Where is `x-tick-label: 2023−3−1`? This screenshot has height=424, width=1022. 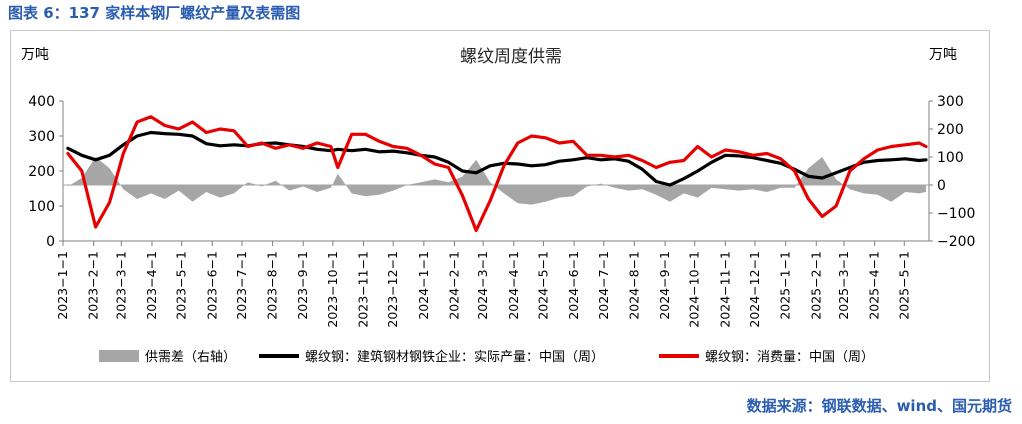 x-tick-label: 2023−3−1 is located at coordinates (120, 285).